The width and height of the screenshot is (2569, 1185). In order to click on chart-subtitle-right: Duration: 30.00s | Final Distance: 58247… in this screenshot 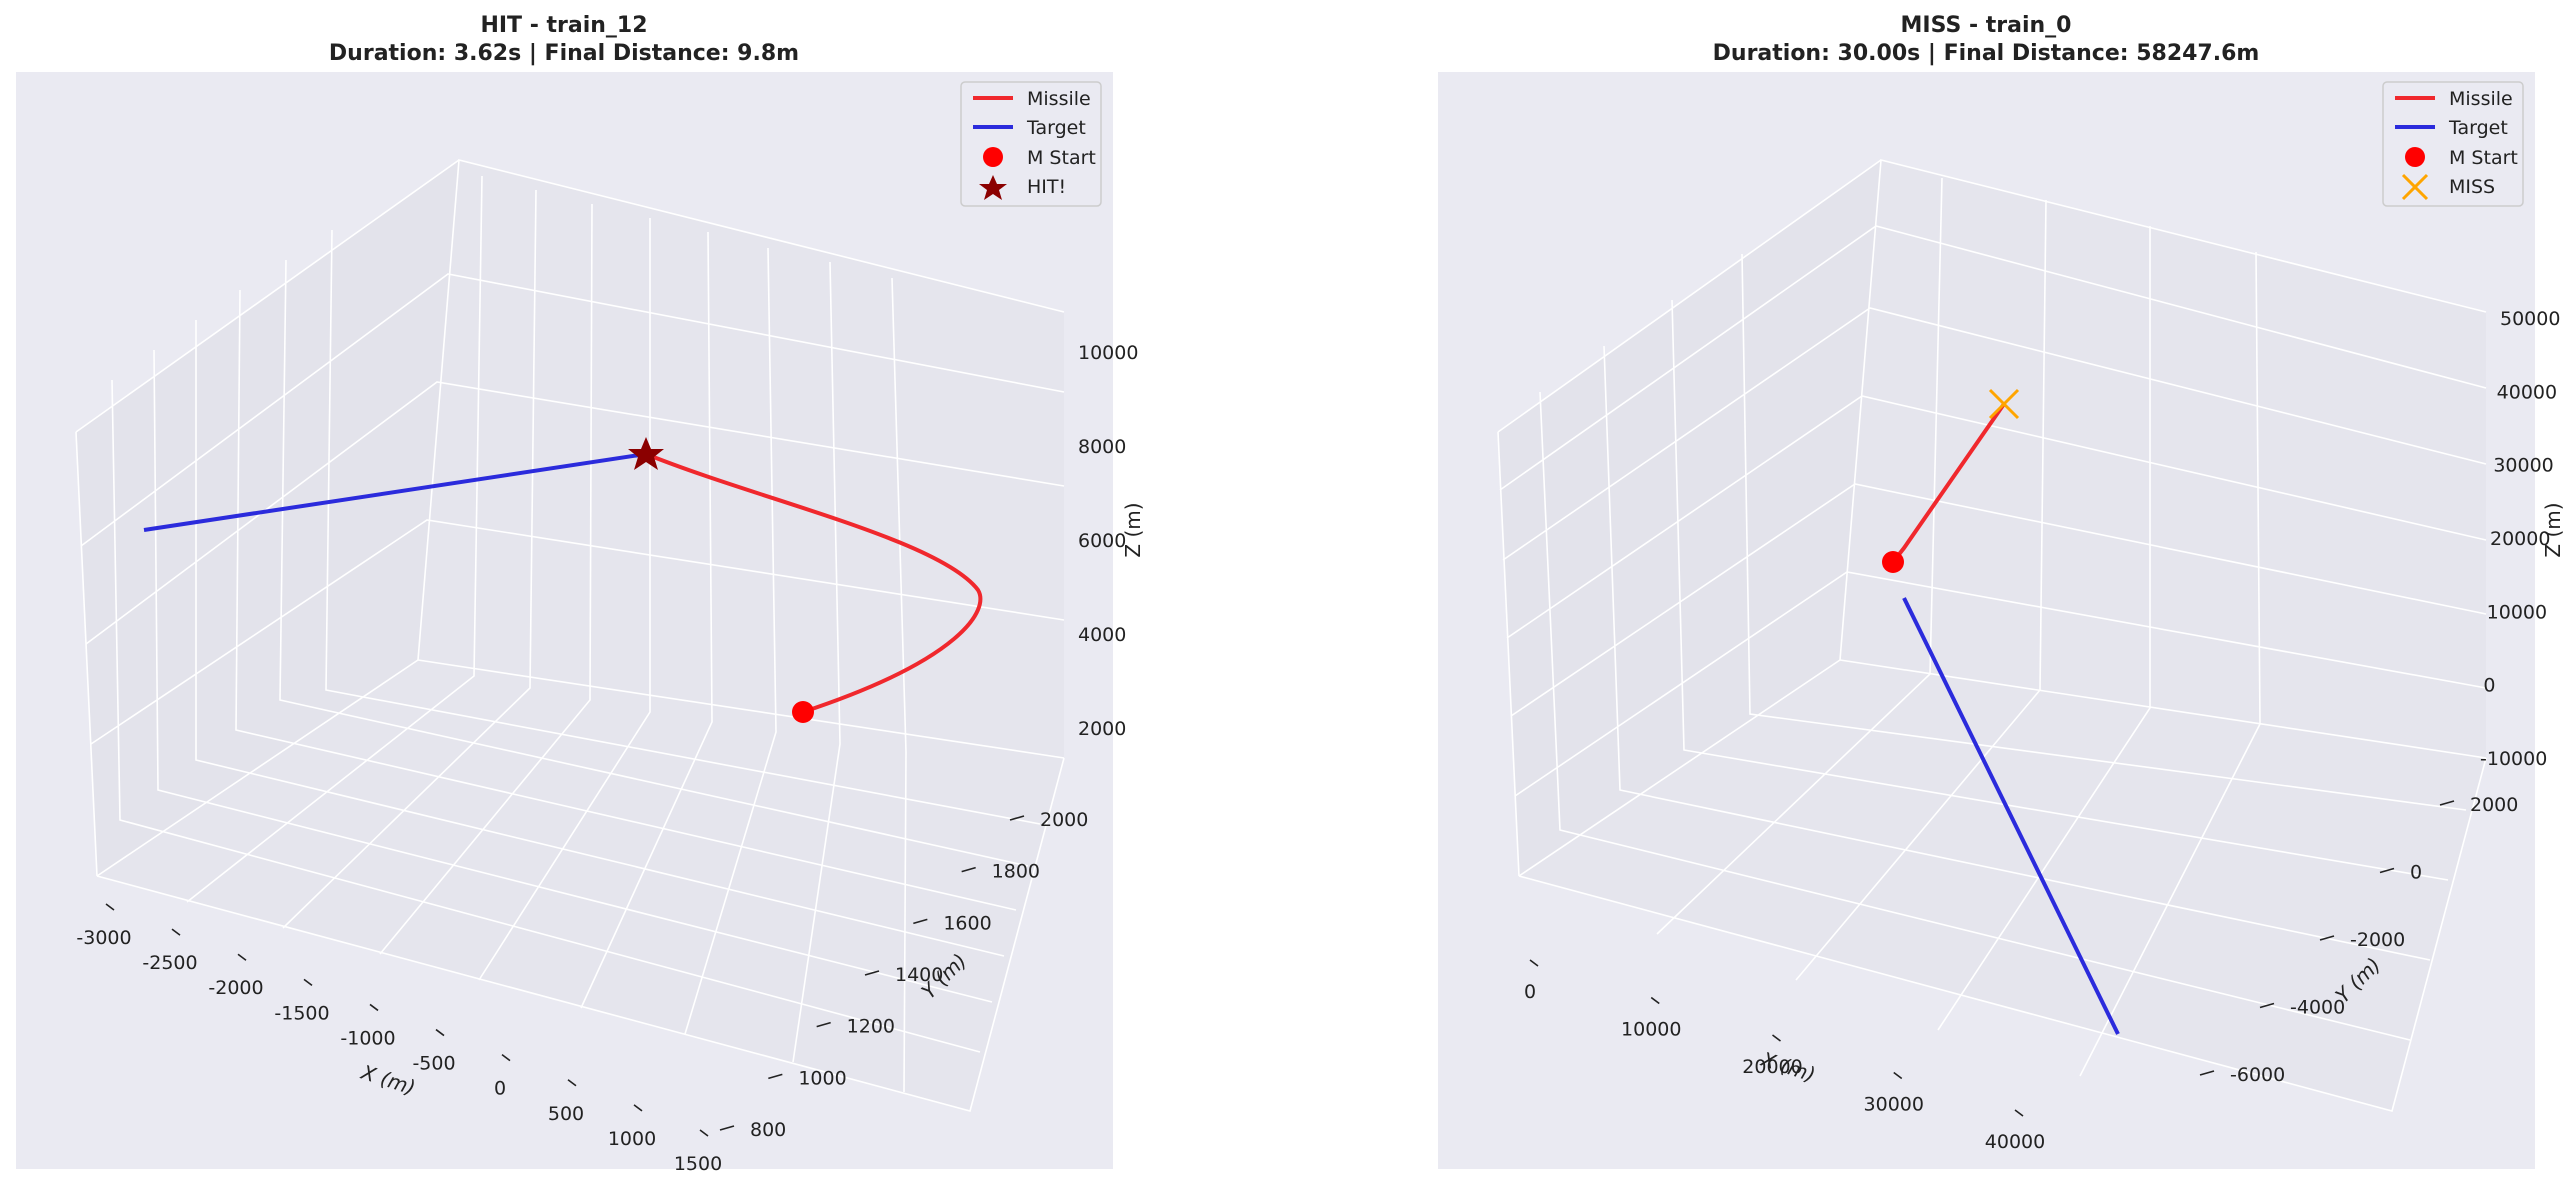, I will do `click(1986, 53)`.